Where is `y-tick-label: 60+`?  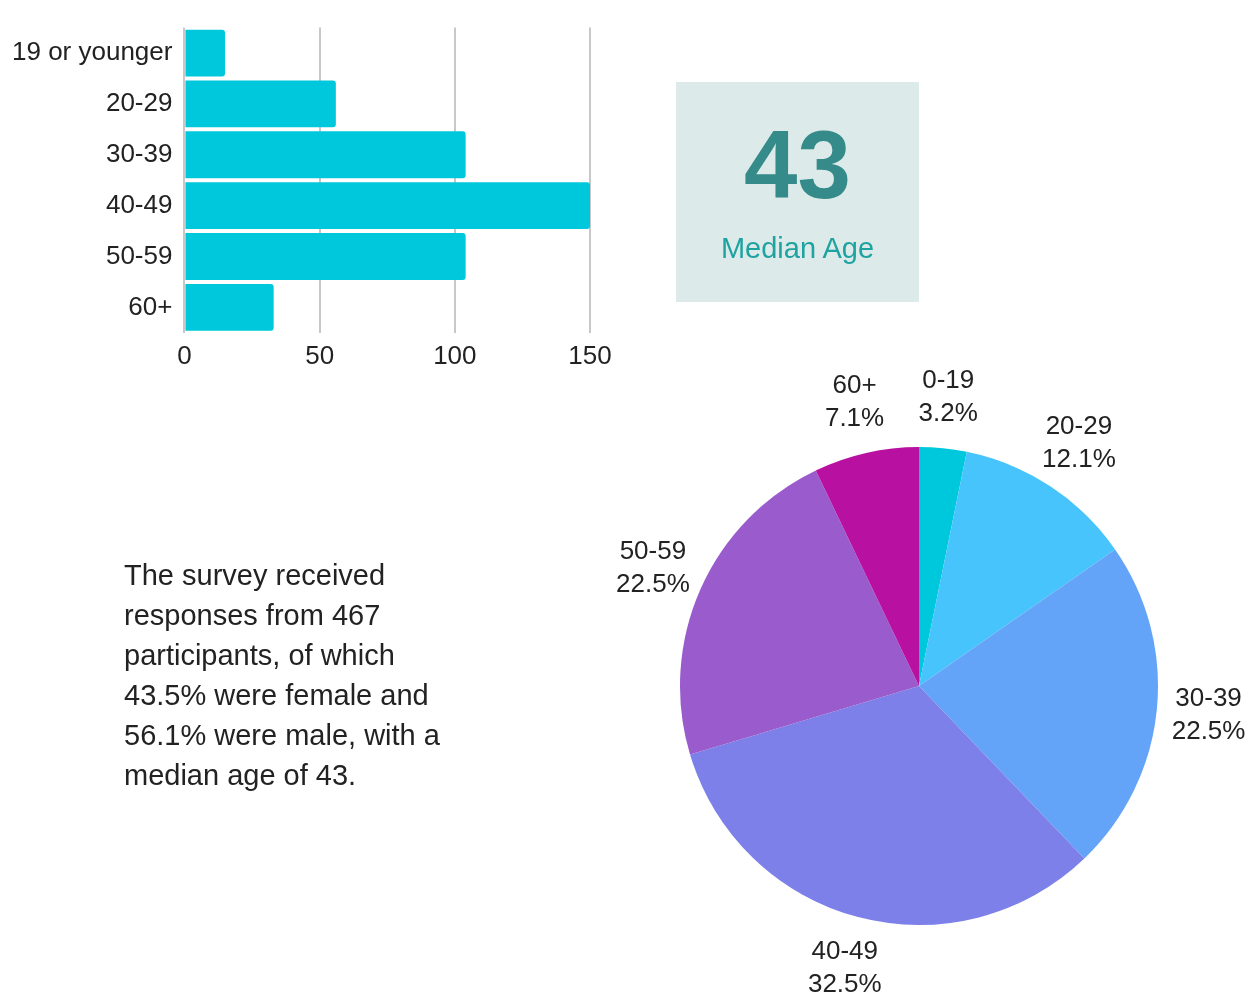
y-tick-label: 60+ is located at coordinates (150, 305).